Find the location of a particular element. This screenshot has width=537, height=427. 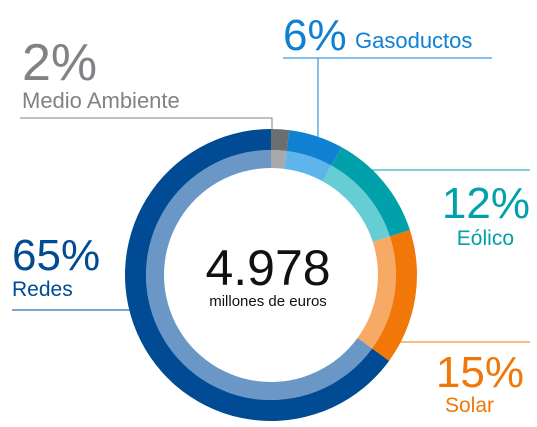

leader-line is located at coordinates (146, 124).